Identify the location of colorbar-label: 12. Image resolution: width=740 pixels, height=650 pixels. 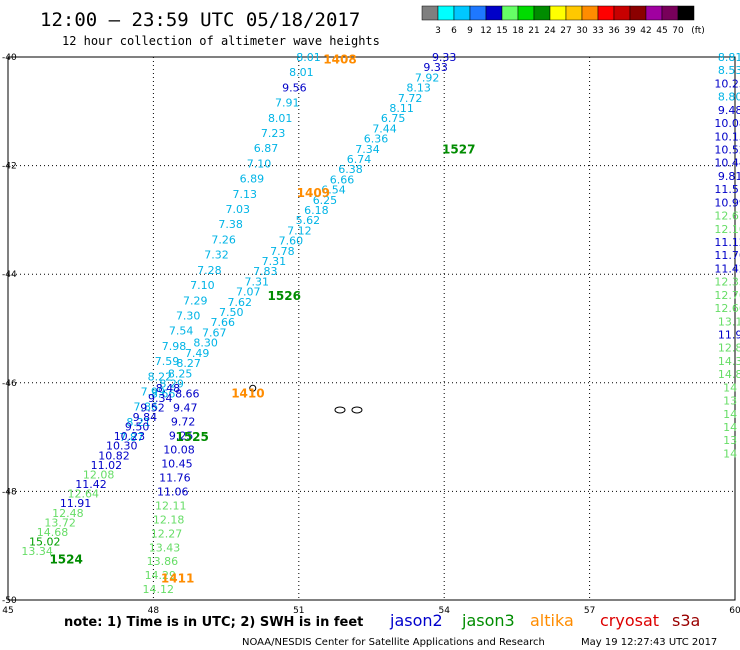
(485, 31).